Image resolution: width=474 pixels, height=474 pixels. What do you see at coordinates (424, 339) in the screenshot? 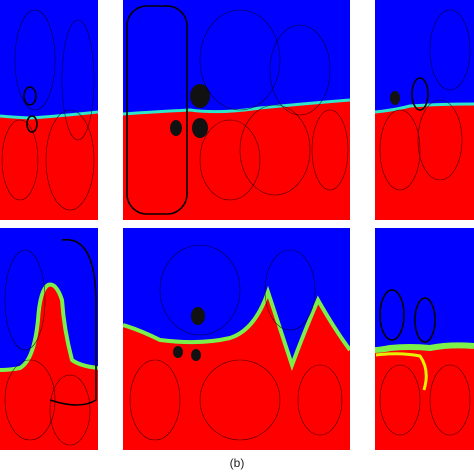
I see `panel-bottom-right` at bounding box center [424, 339].